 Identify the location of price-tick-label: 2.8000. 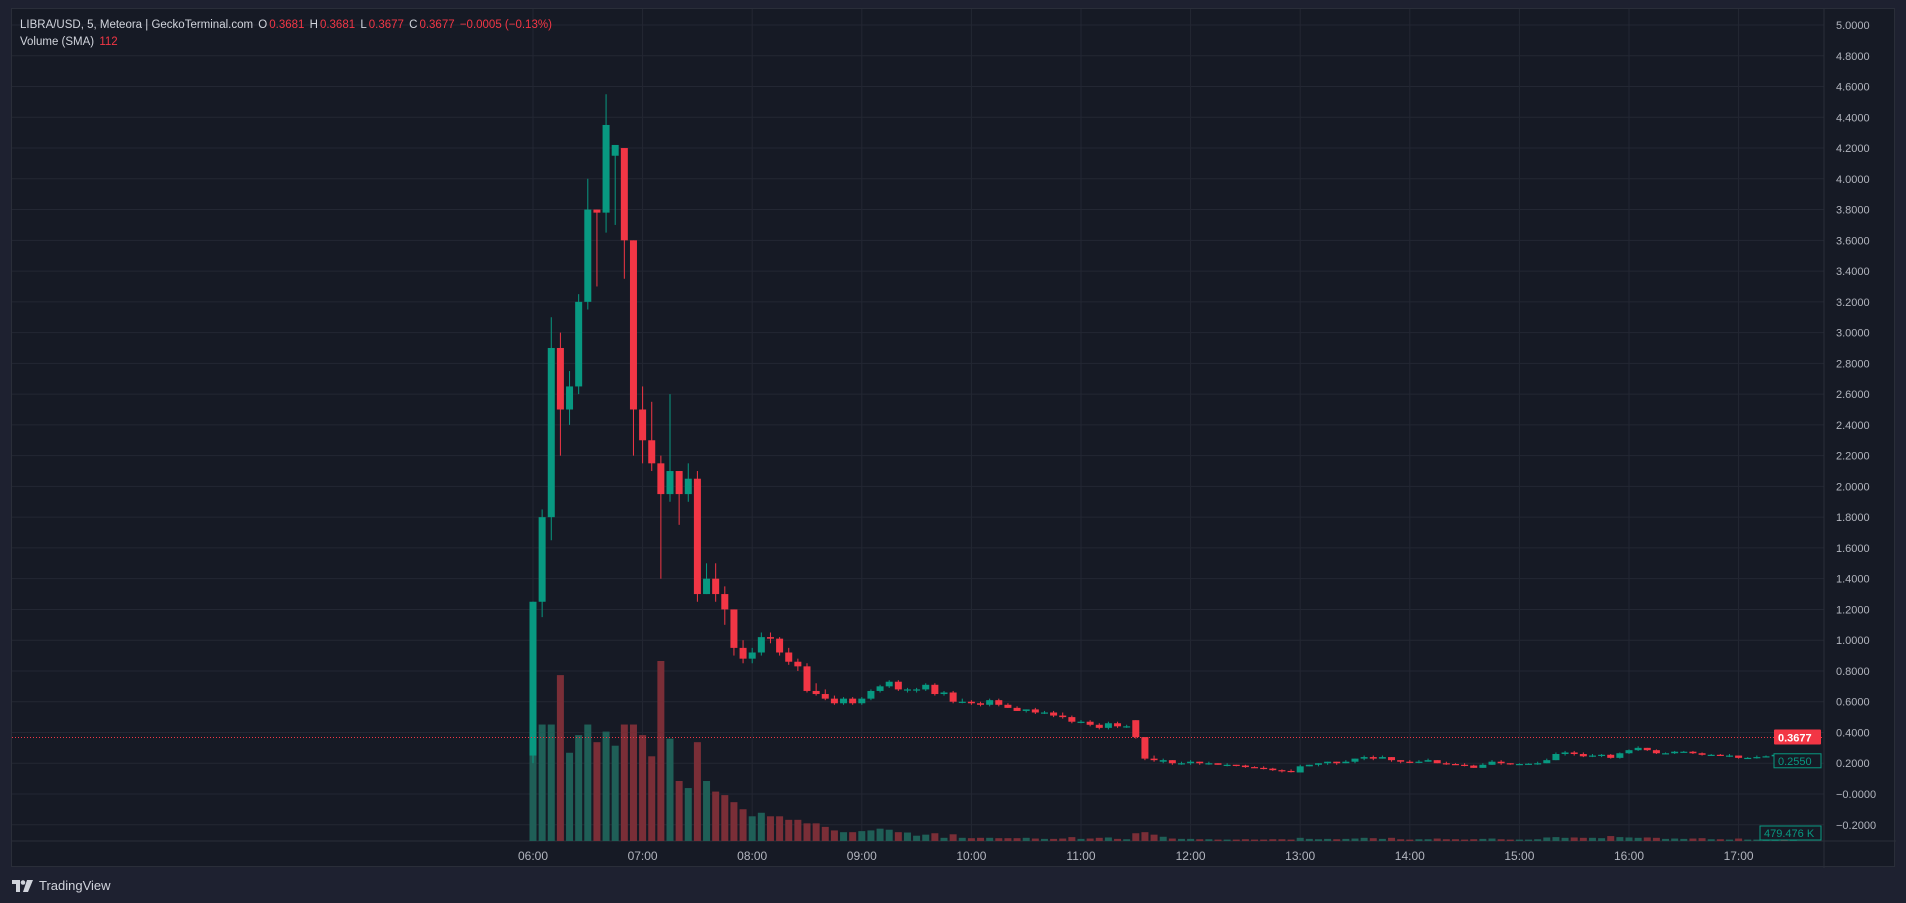
(1853, 364).